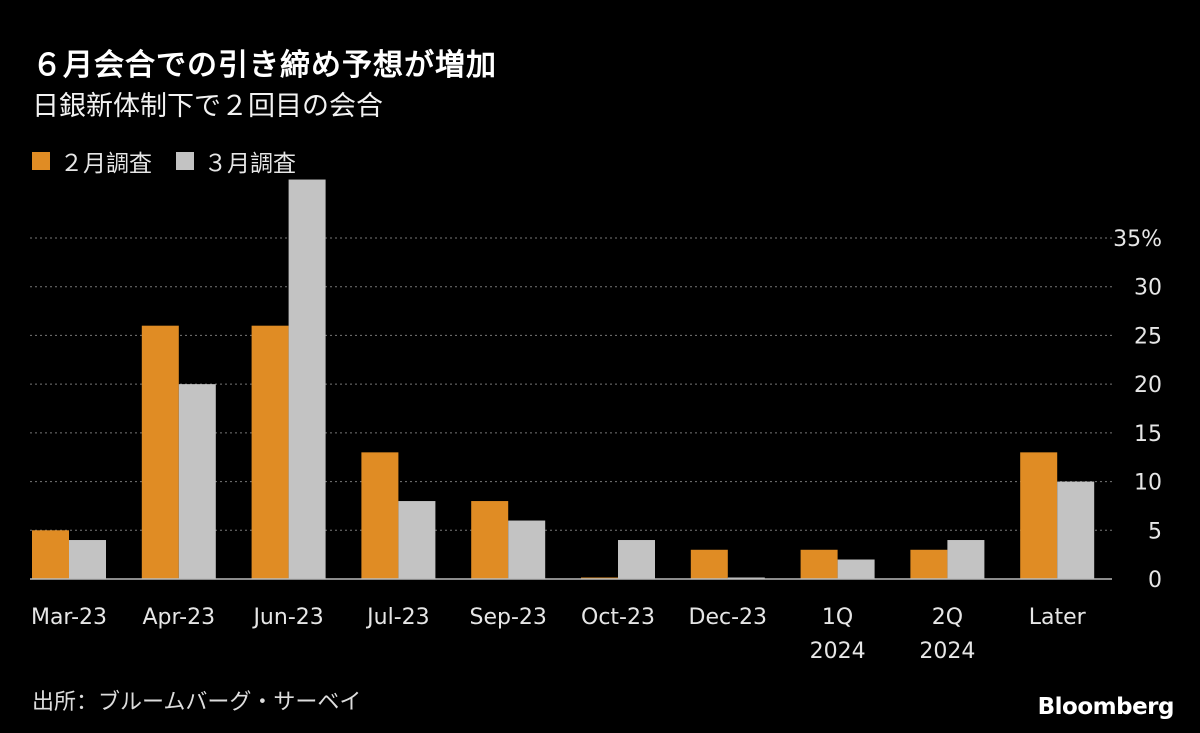  What do you see at coordinates (837, 617) in the screenshot?
I see `x-tick-label: 1Q` at bounding box center [837, 617].